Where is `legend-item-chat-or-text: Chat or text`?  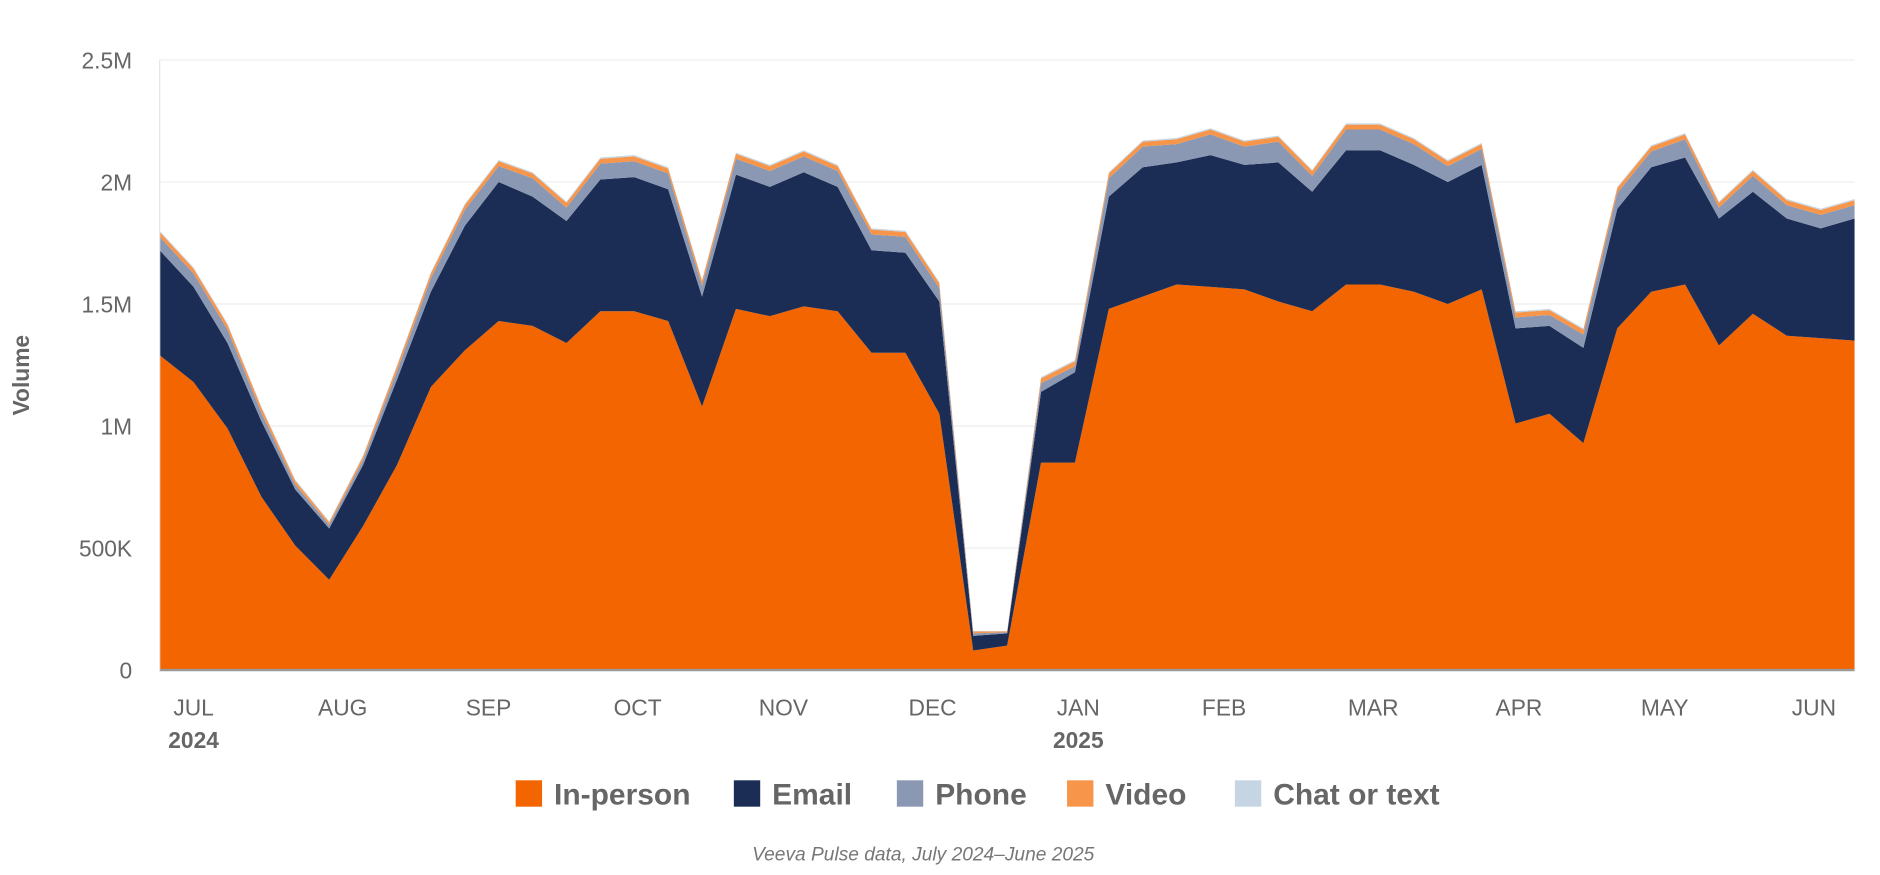 legend-item-chat-or-text: Chat or text is located at coordinates (1337, 794).